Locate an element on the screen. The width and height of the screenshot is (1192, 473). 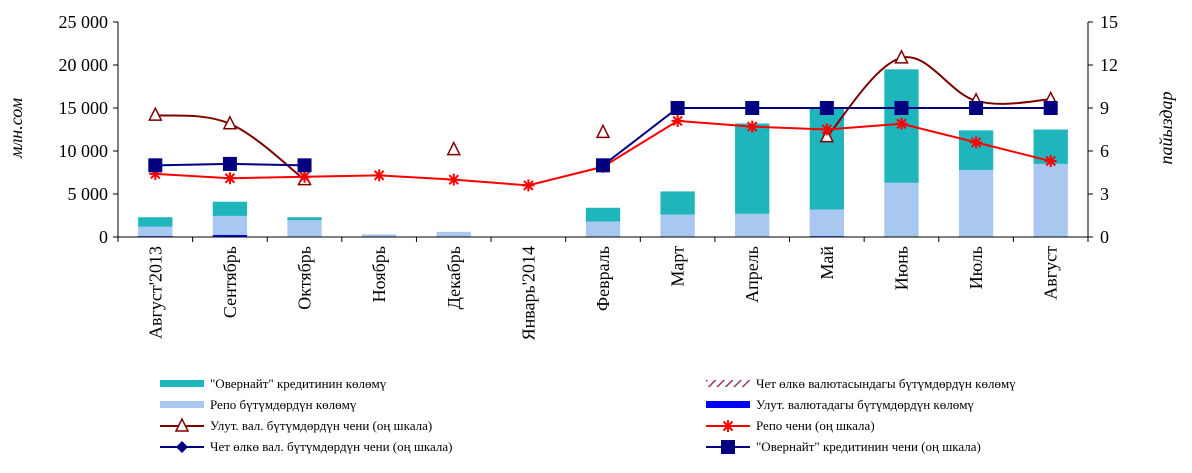
category-label: Октябрь is located at coordinates (305, 278).